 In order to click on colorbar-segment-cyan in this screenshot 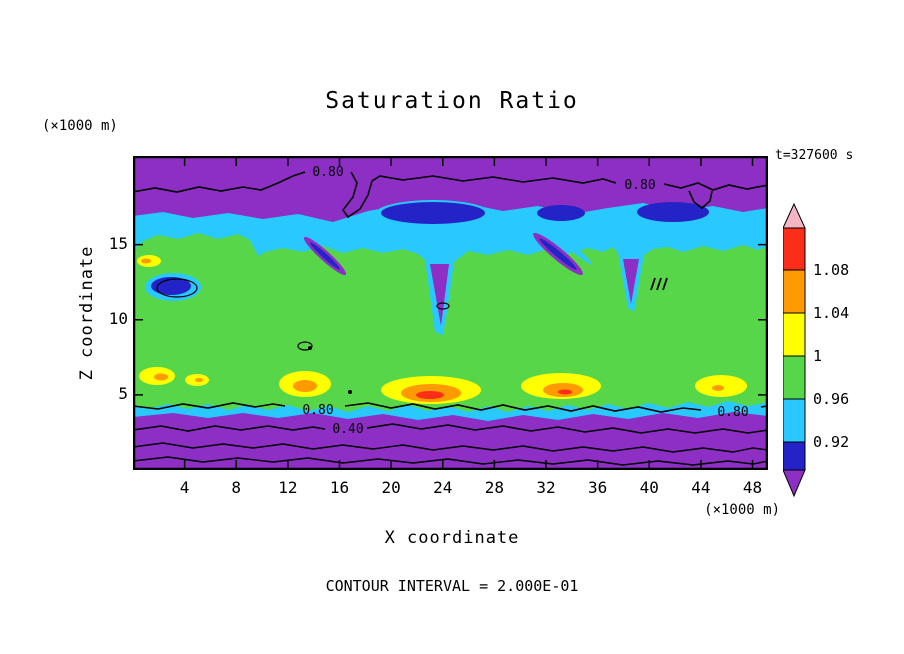, I will do `click(794, 420)`.